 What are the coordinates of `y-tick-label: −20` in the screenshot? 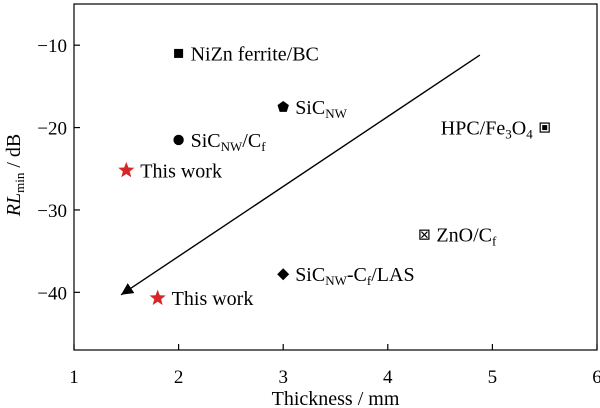 It's located at (52, 129).